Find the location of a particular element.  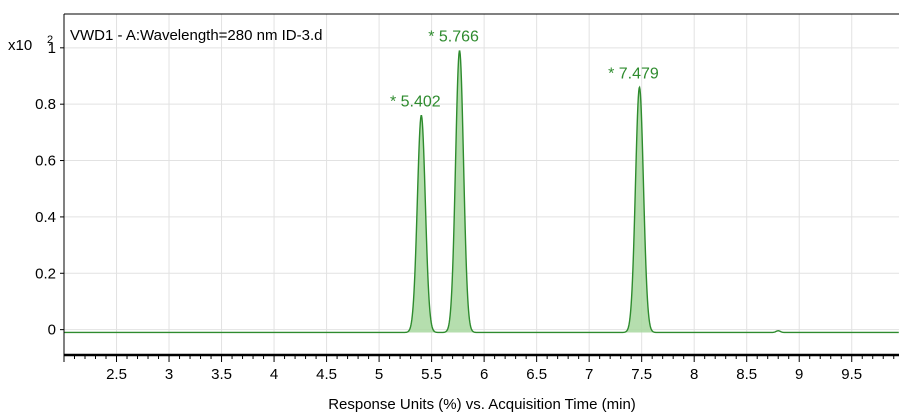

chart-title: VWD1 - A:Wavelength=280 nm ID-3.d is located at coordinates (196, 35).